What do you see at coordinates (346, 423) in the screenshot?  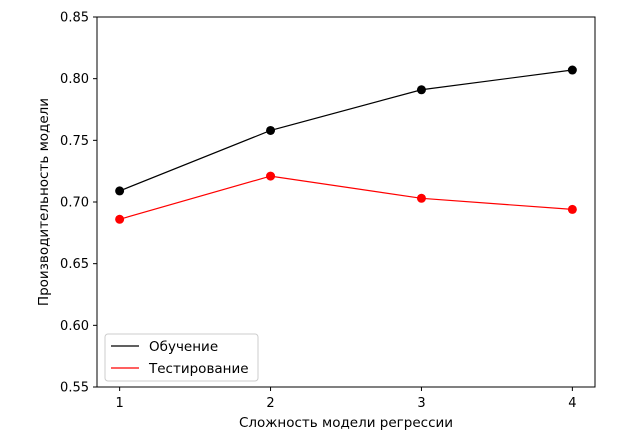 I see `x-axis-label: Сложность модели регрессии` at bounding box center [346, 423].